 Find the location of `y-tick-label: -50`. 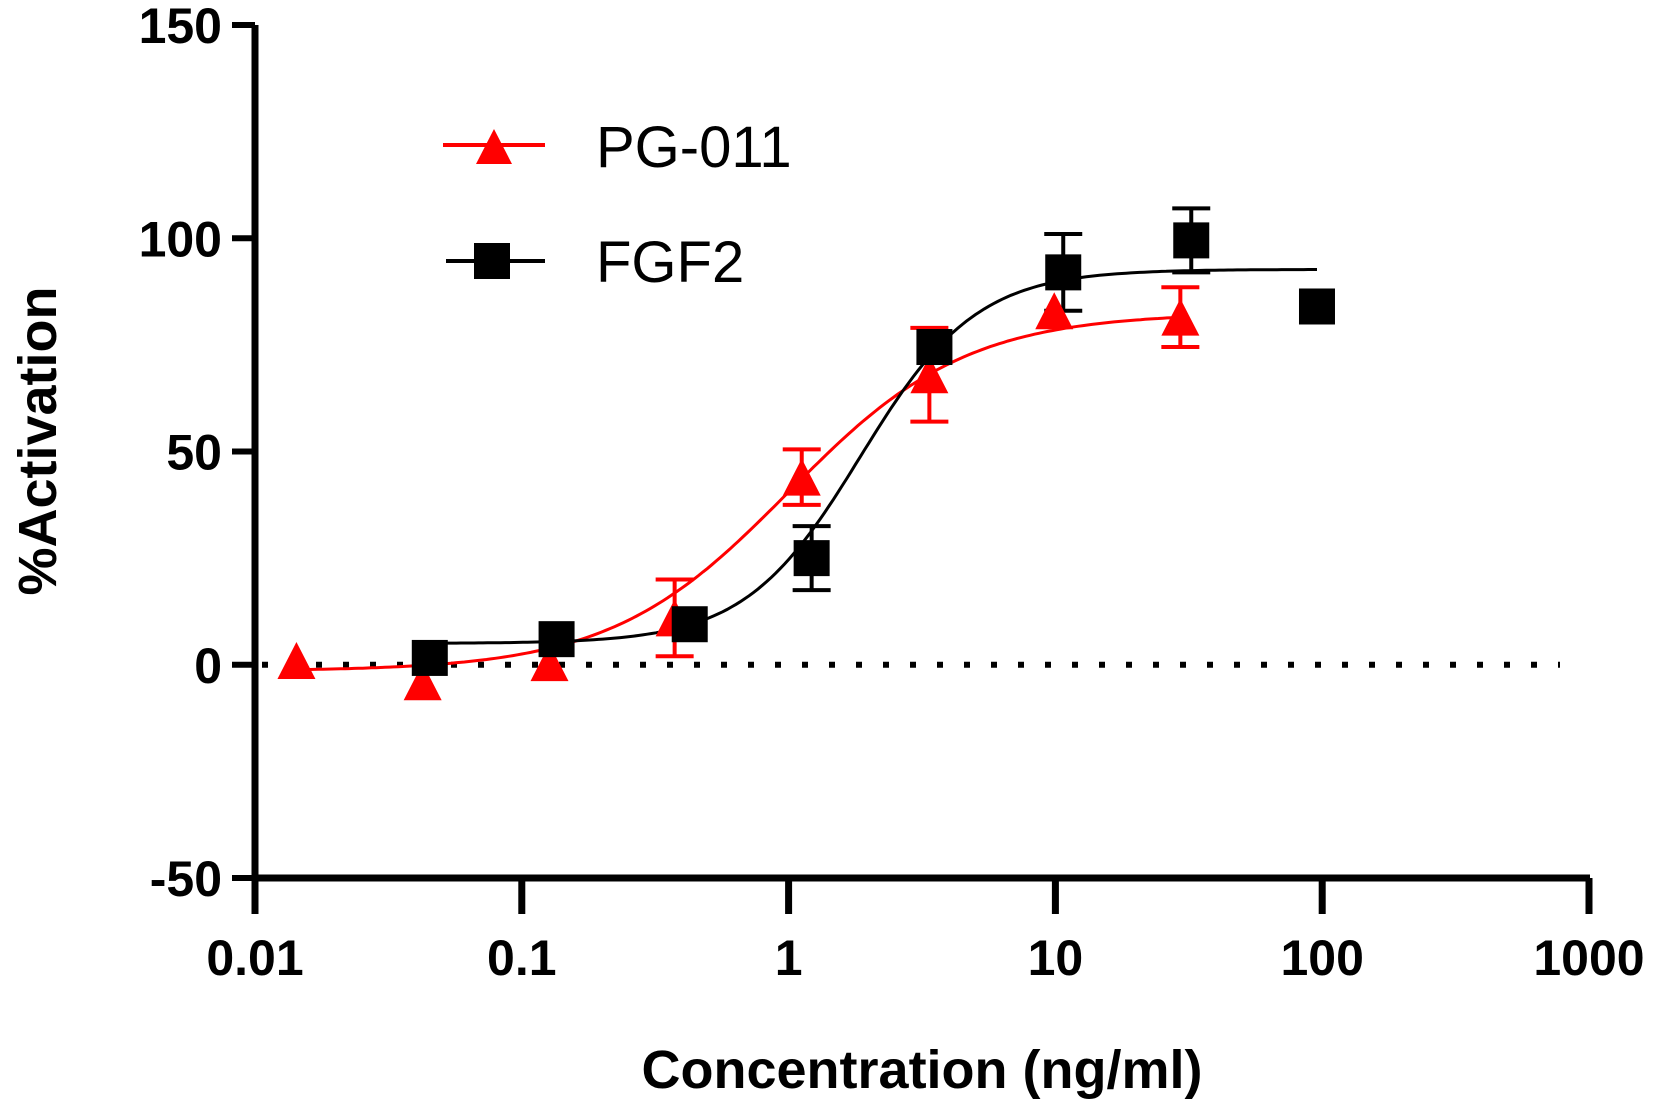

y-tick-label: -50 is located at coordinates (186, 879).